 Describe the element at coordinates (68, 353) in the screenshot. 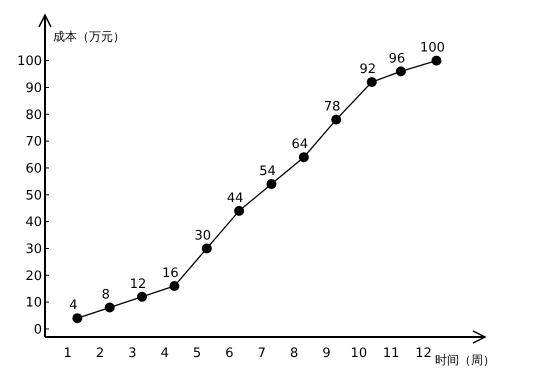

I see `x-tick-label: 1` at that location.